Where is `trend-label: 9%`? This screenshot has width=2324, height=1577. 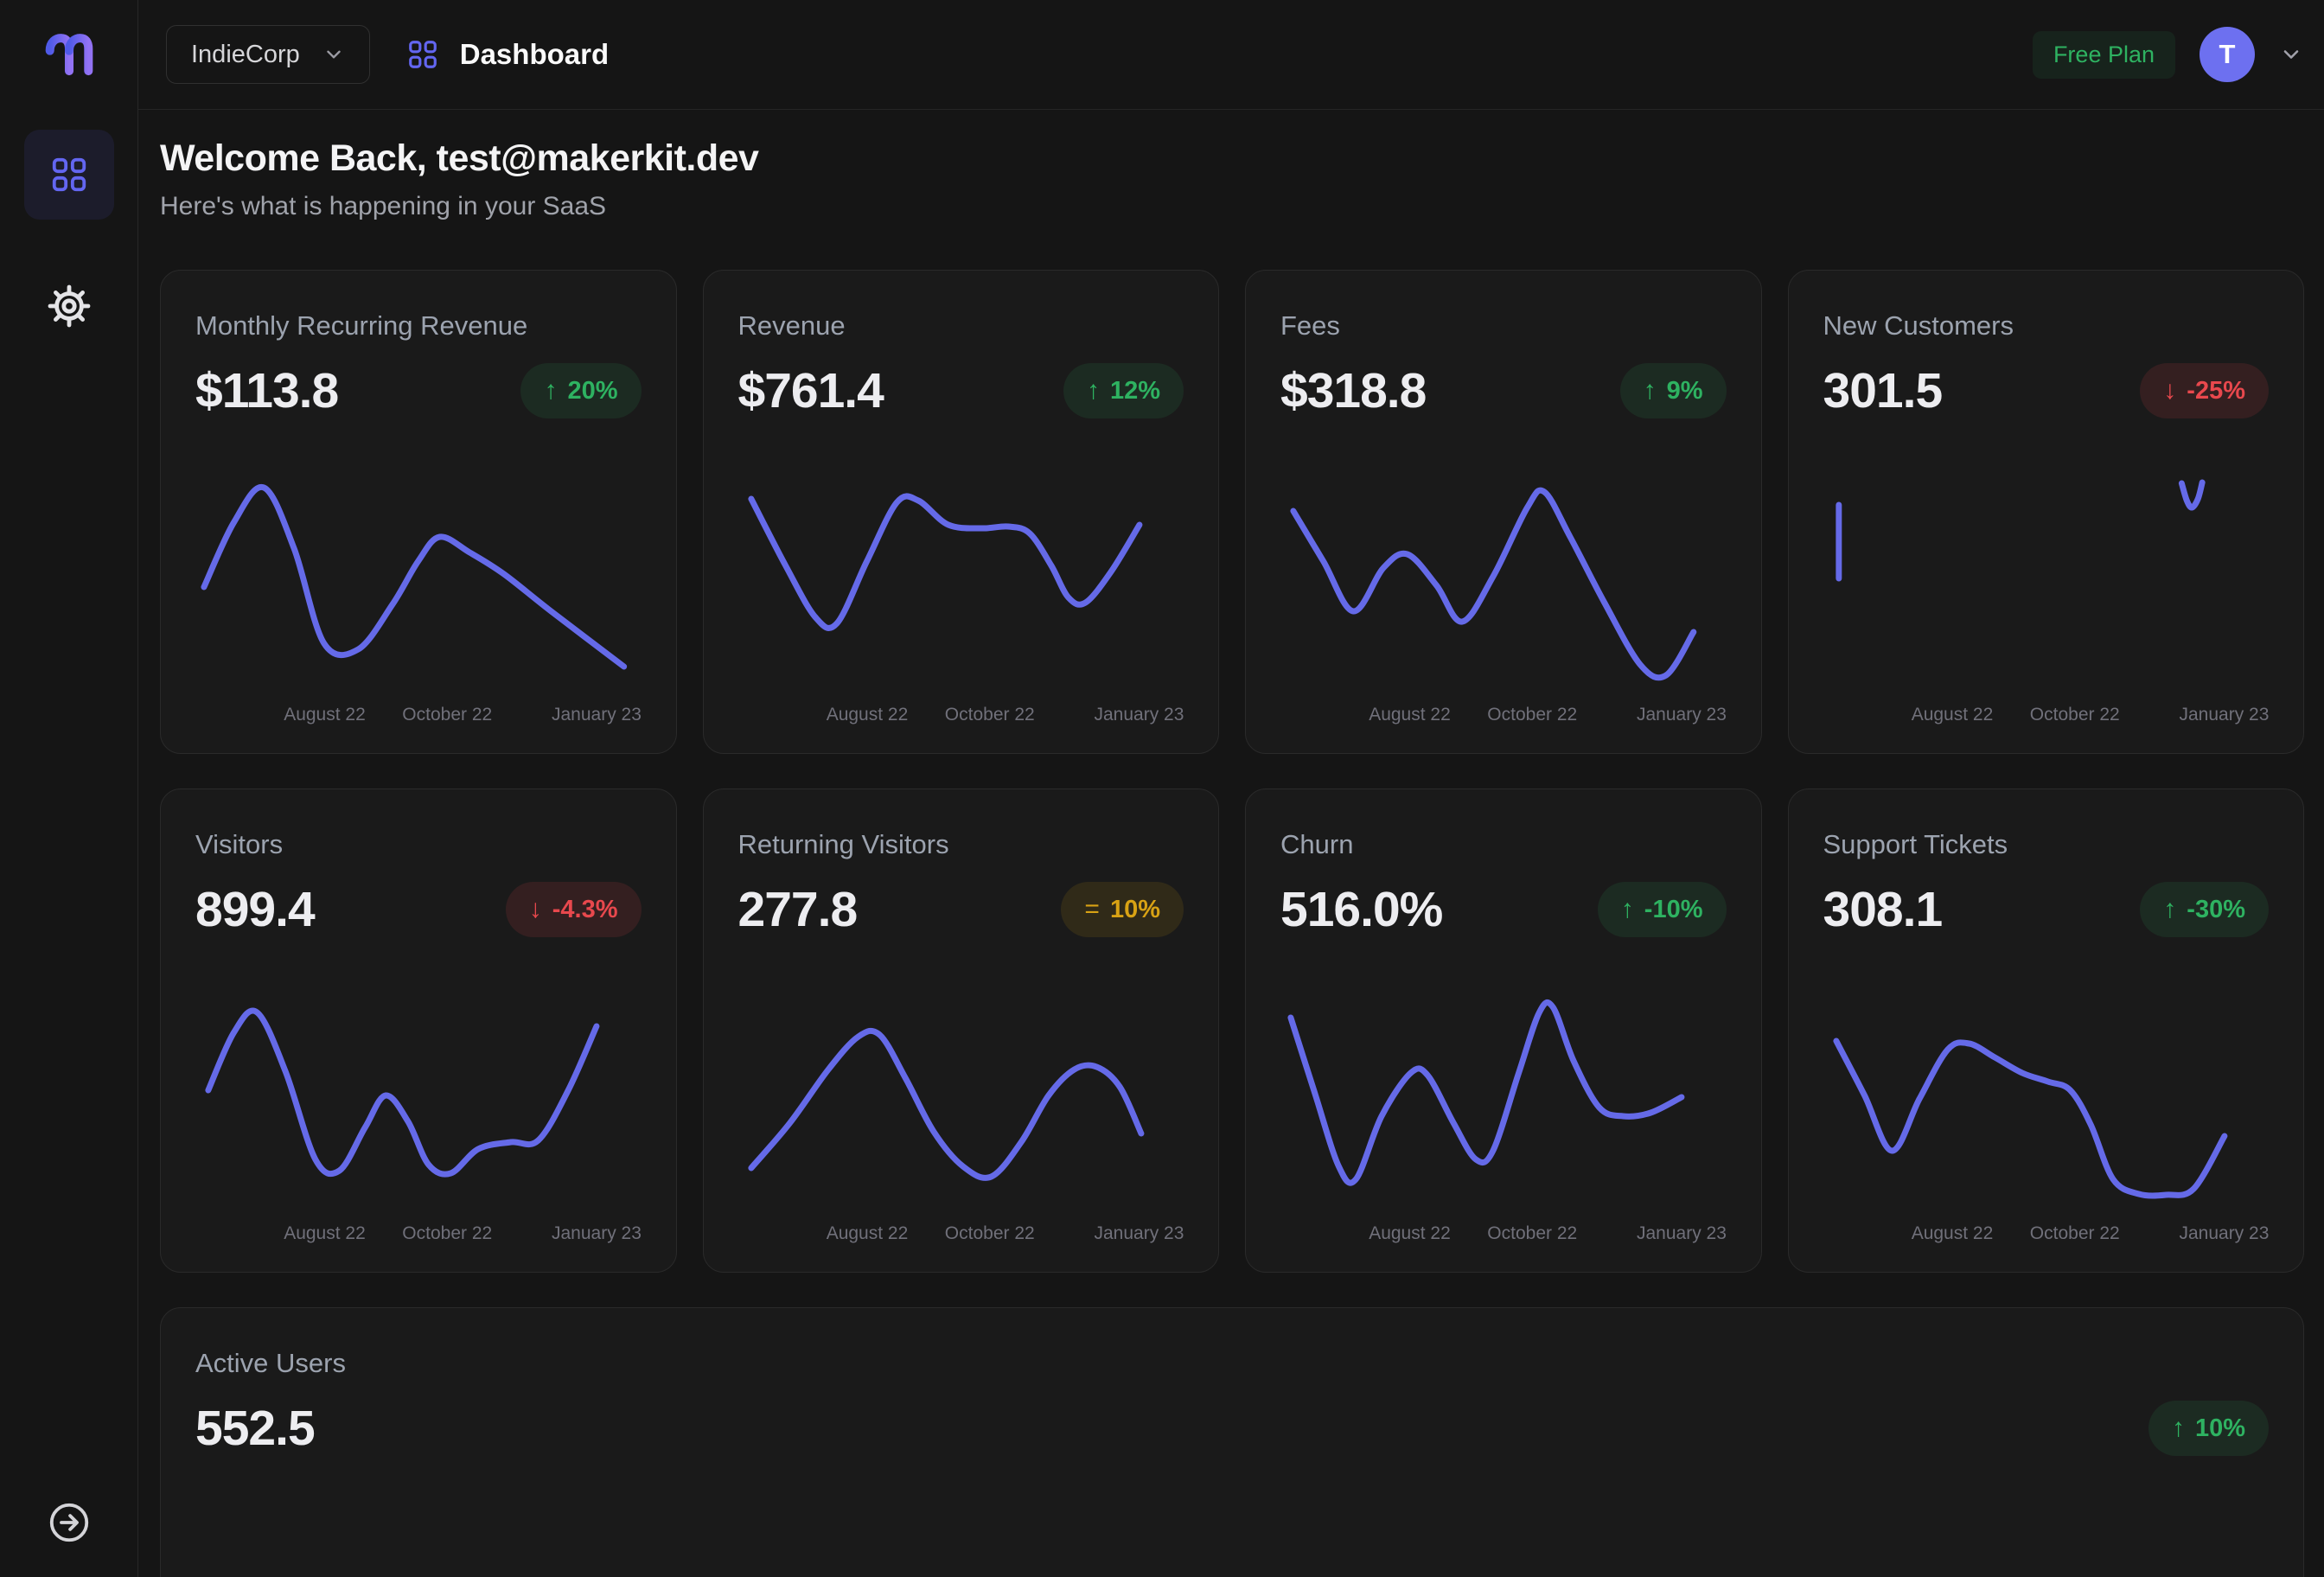 trend-label: 9% is located at coordinates (1684, 390).